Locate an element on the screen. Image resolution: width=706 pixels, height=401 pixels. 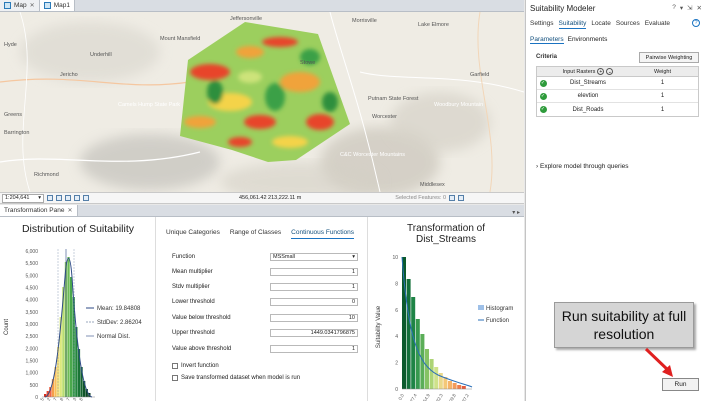
place-label: Greens is located at coordinates (13, 115).